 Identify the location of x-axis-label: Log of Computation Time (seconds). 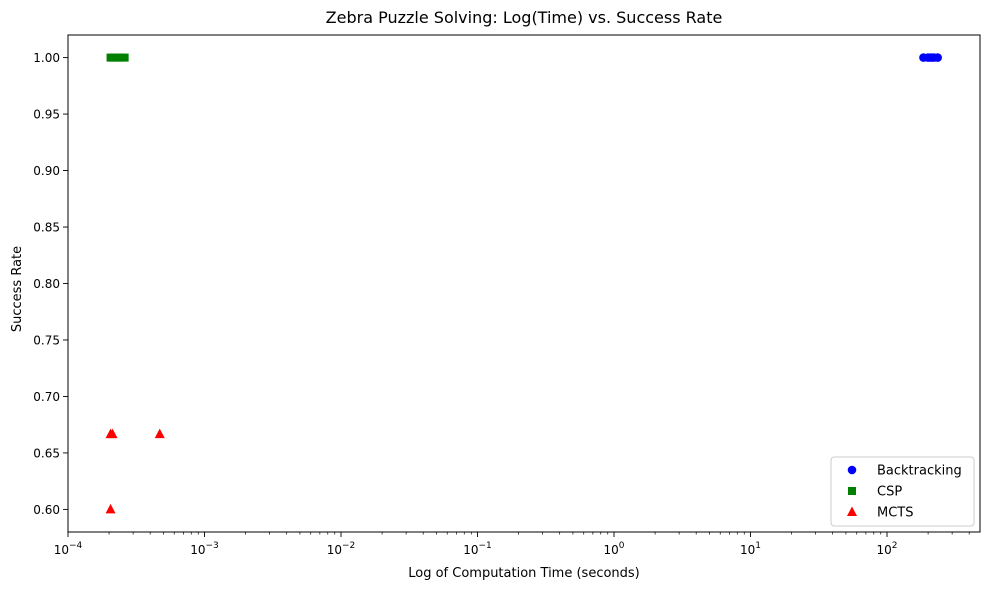
(524, 573).